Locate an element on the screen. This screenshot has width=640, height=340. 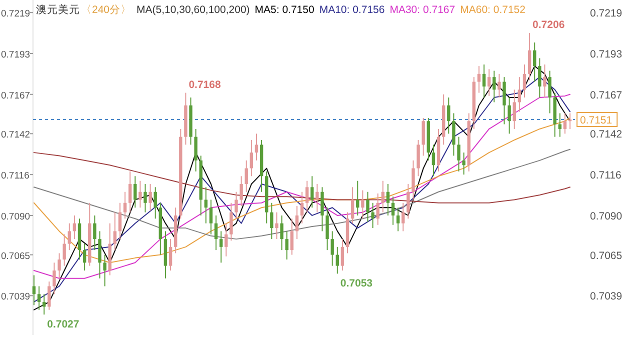
ref-line-label: 0.7151 is located at coordinates (596, 120).